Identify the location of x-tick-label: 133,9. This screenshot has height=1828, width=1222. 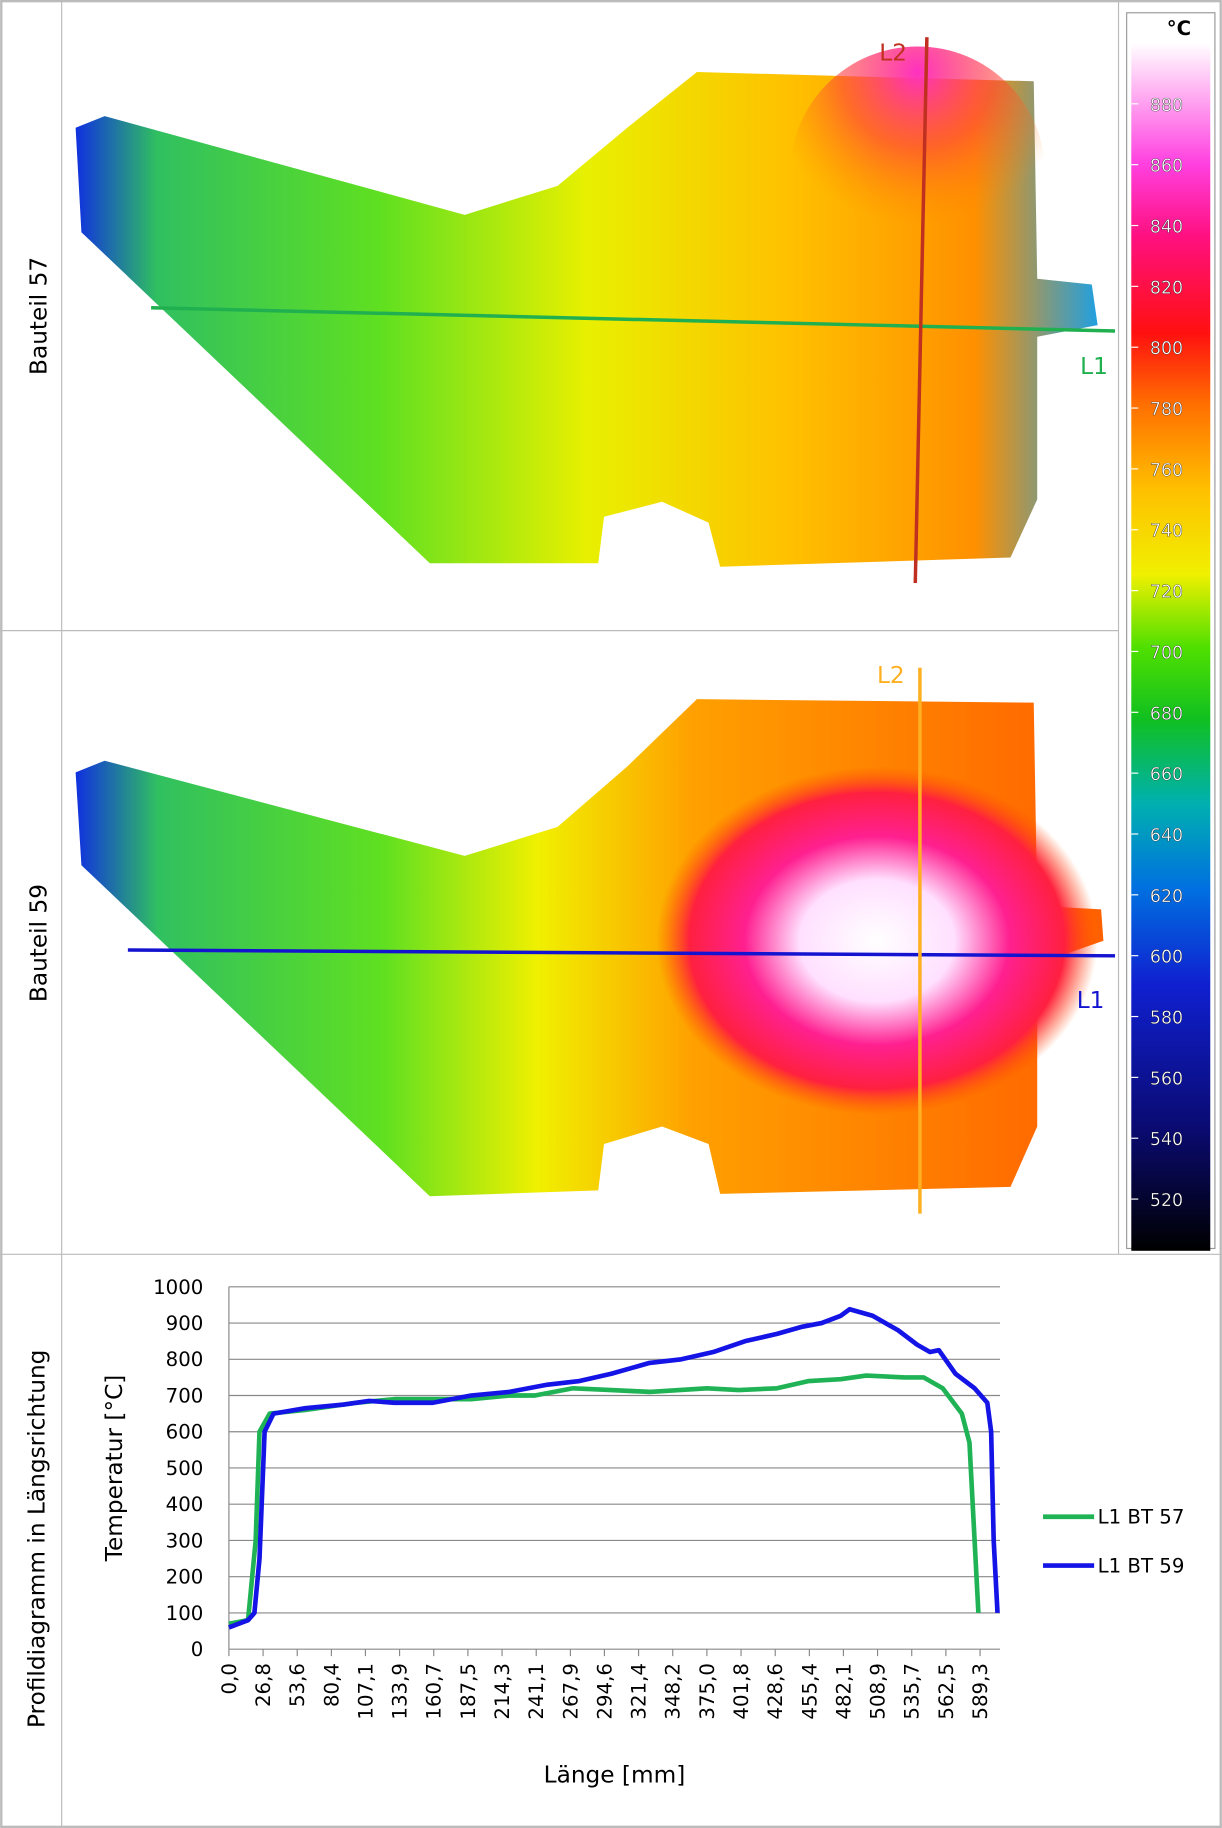
(400, 1691).